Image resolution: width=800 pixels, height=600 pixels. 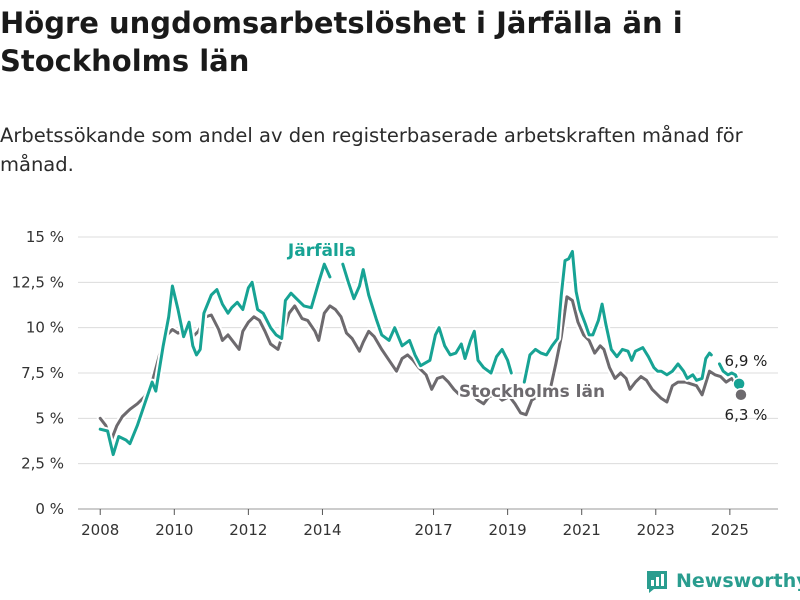 I want to click on stockholm-end-value-label: 6,3 %, so click(x=746, y=415).